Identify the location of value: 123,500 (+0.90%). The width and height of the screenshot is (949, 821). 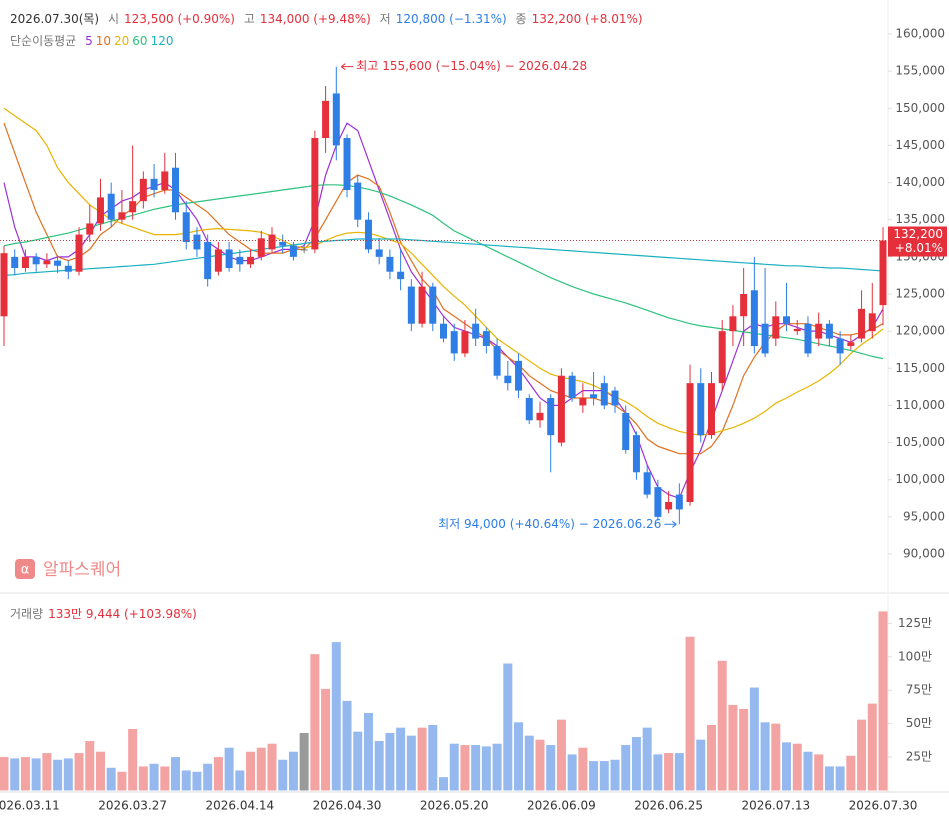
(179, 19).